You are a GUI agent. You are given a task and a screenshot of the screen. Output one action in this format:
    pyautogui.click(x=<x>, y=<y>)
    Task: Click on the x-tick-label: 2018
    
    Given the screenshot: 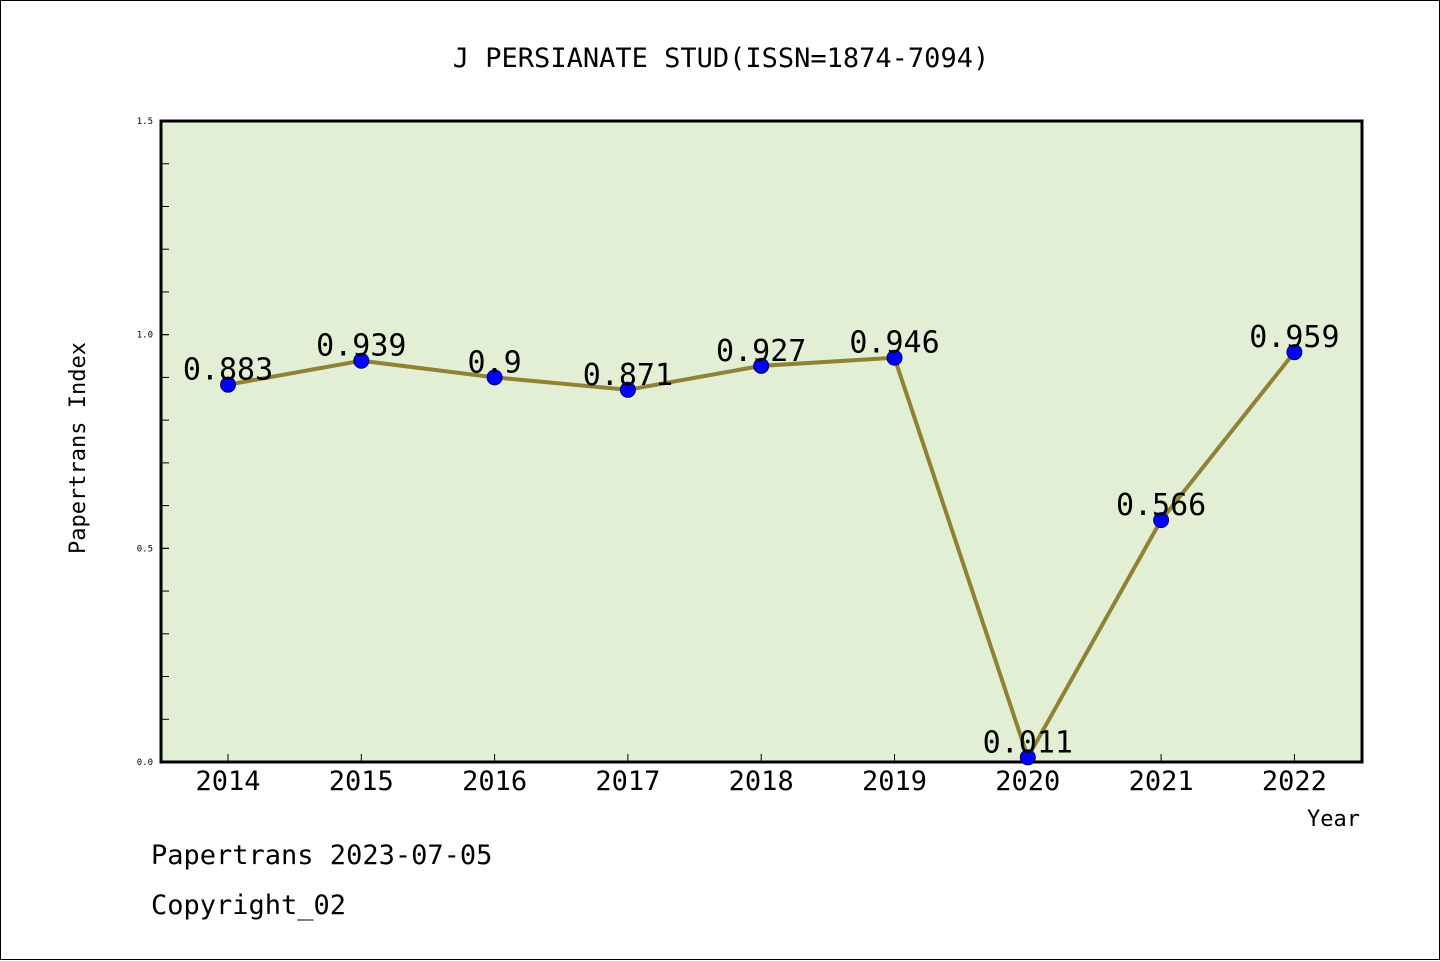 What is the action you would take?
    pyautogui.click(x=761, y=781)
    